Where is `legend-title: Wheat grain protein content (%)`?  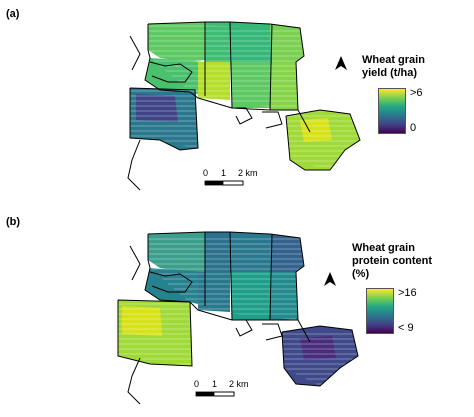 legend-title: Wheat grain protein content (%) is located at coordinates (392, 261).